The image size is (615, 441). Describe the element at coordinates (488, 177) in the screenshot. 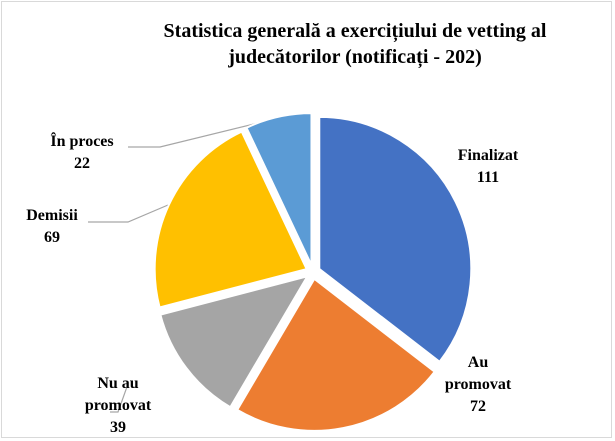

I see `value-label: 111` at that location.